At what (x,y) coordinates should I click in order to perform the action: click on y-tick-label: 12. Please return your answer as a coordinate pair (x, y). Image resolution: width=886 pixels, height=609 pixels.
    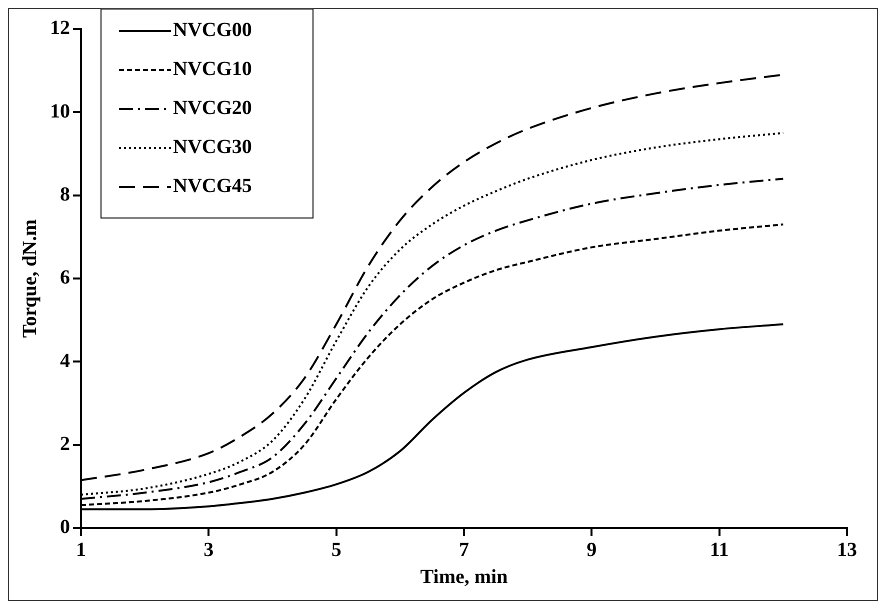
    Looking at the image, I should click on (60, 28).